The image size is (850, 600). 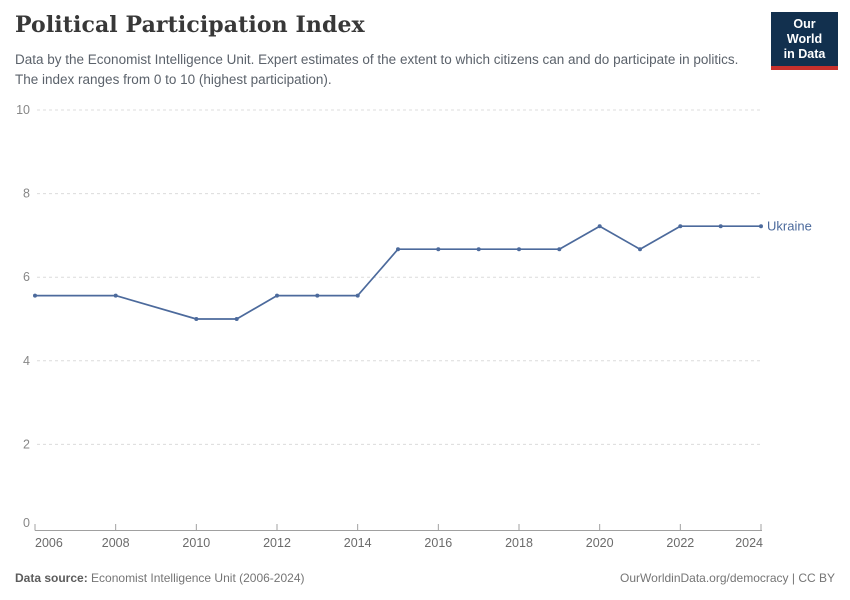 I want to click on x-axis-label: 2022, so click(x=680, y=543).